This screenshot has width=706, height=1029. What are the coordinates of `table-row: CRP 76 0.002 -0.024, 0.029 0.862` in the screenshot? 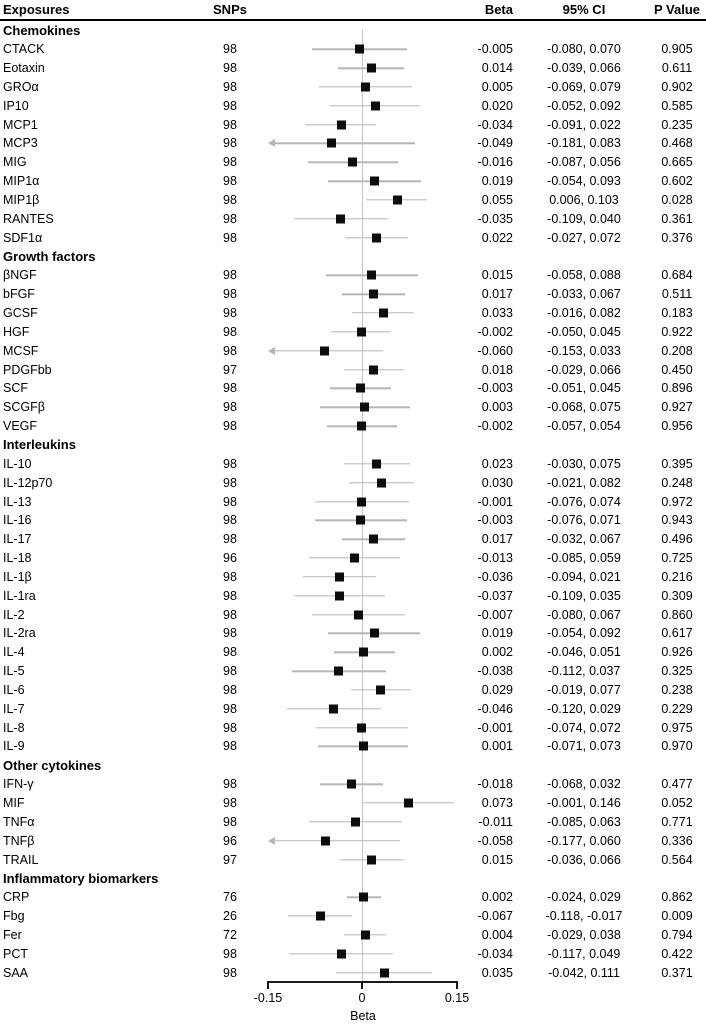 It's located at (353, 897).